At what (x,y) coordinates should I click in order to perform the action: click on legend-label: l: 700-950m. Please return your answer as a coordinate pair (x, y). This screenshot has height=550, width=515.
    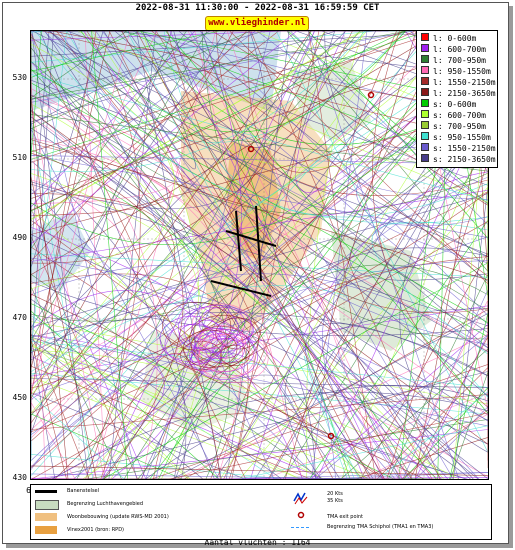
    Looking at the image, I should click on (459, 60).